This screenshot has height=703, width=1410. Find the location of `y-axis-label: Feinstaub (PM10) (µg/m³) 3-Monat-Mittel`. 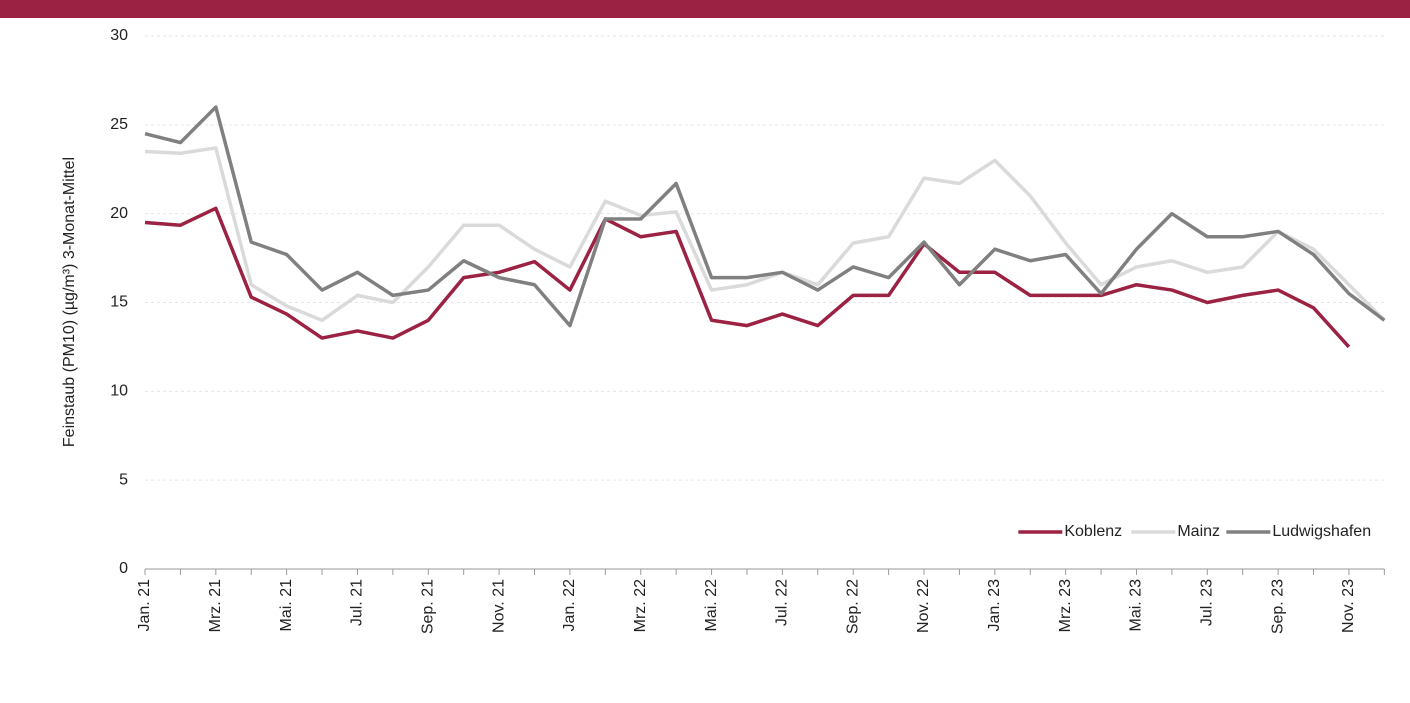

y-axis-label: Feinstaub (PM10) (µg/m³) 3-Monat-Mittel is located at coordinates (69, 302).